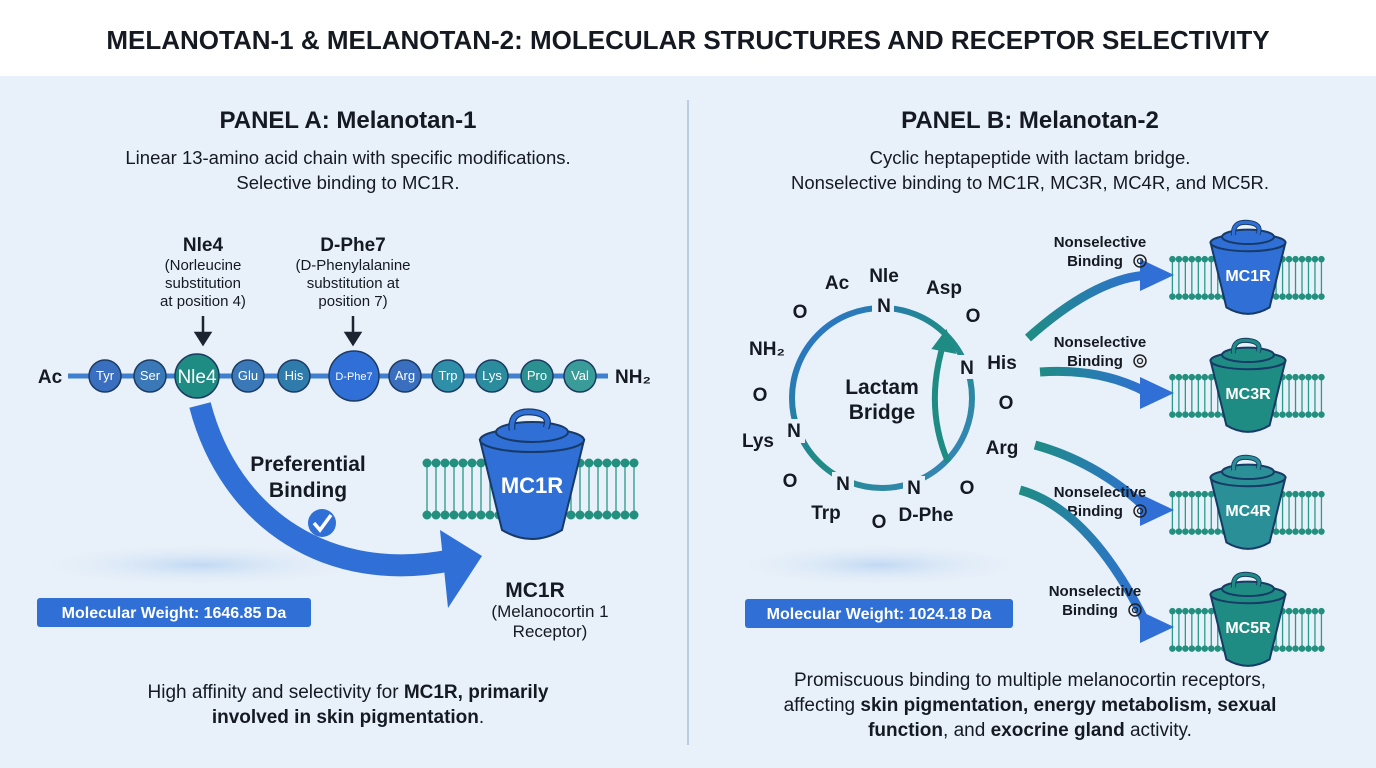 This screenshot has height=768, width=1376. Describe the element at coordinates (405, 375) in the screenshot. I see `residue-label: Arg` at that location.